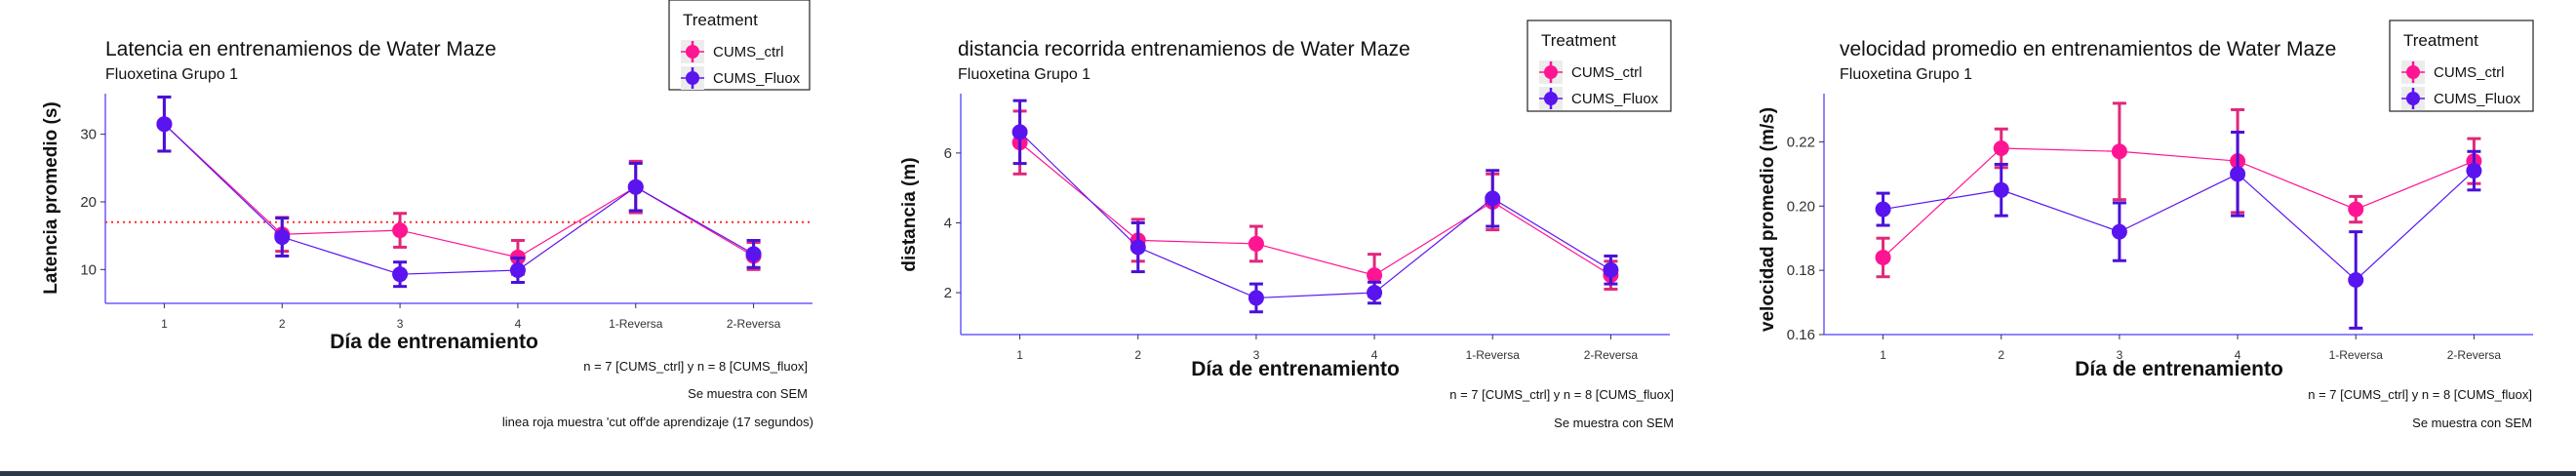 The height and width of the screenshot is (476, 2576). Describe the element at coordinates (300, 49) in the screenshot. I see `chart-title: Latencia en entrenamienos de Water Maze` at that location.